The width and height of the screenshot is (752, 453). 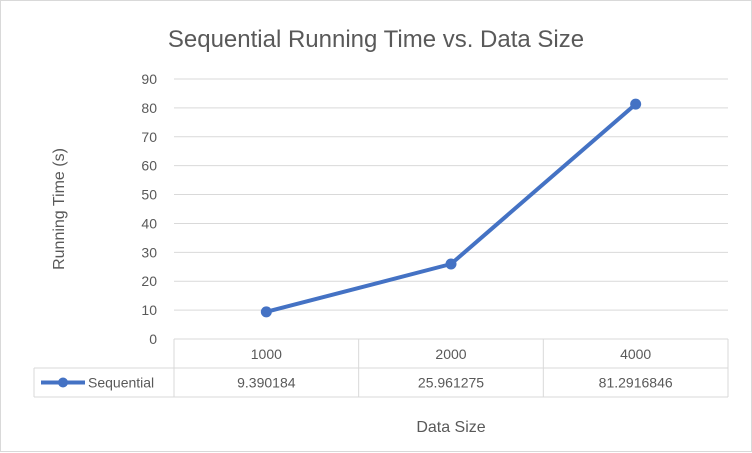 What do you see at coordinates (636, 383) in the screenshot?
I see `table-value: 81.2916846` at bounding box center [636, 383].